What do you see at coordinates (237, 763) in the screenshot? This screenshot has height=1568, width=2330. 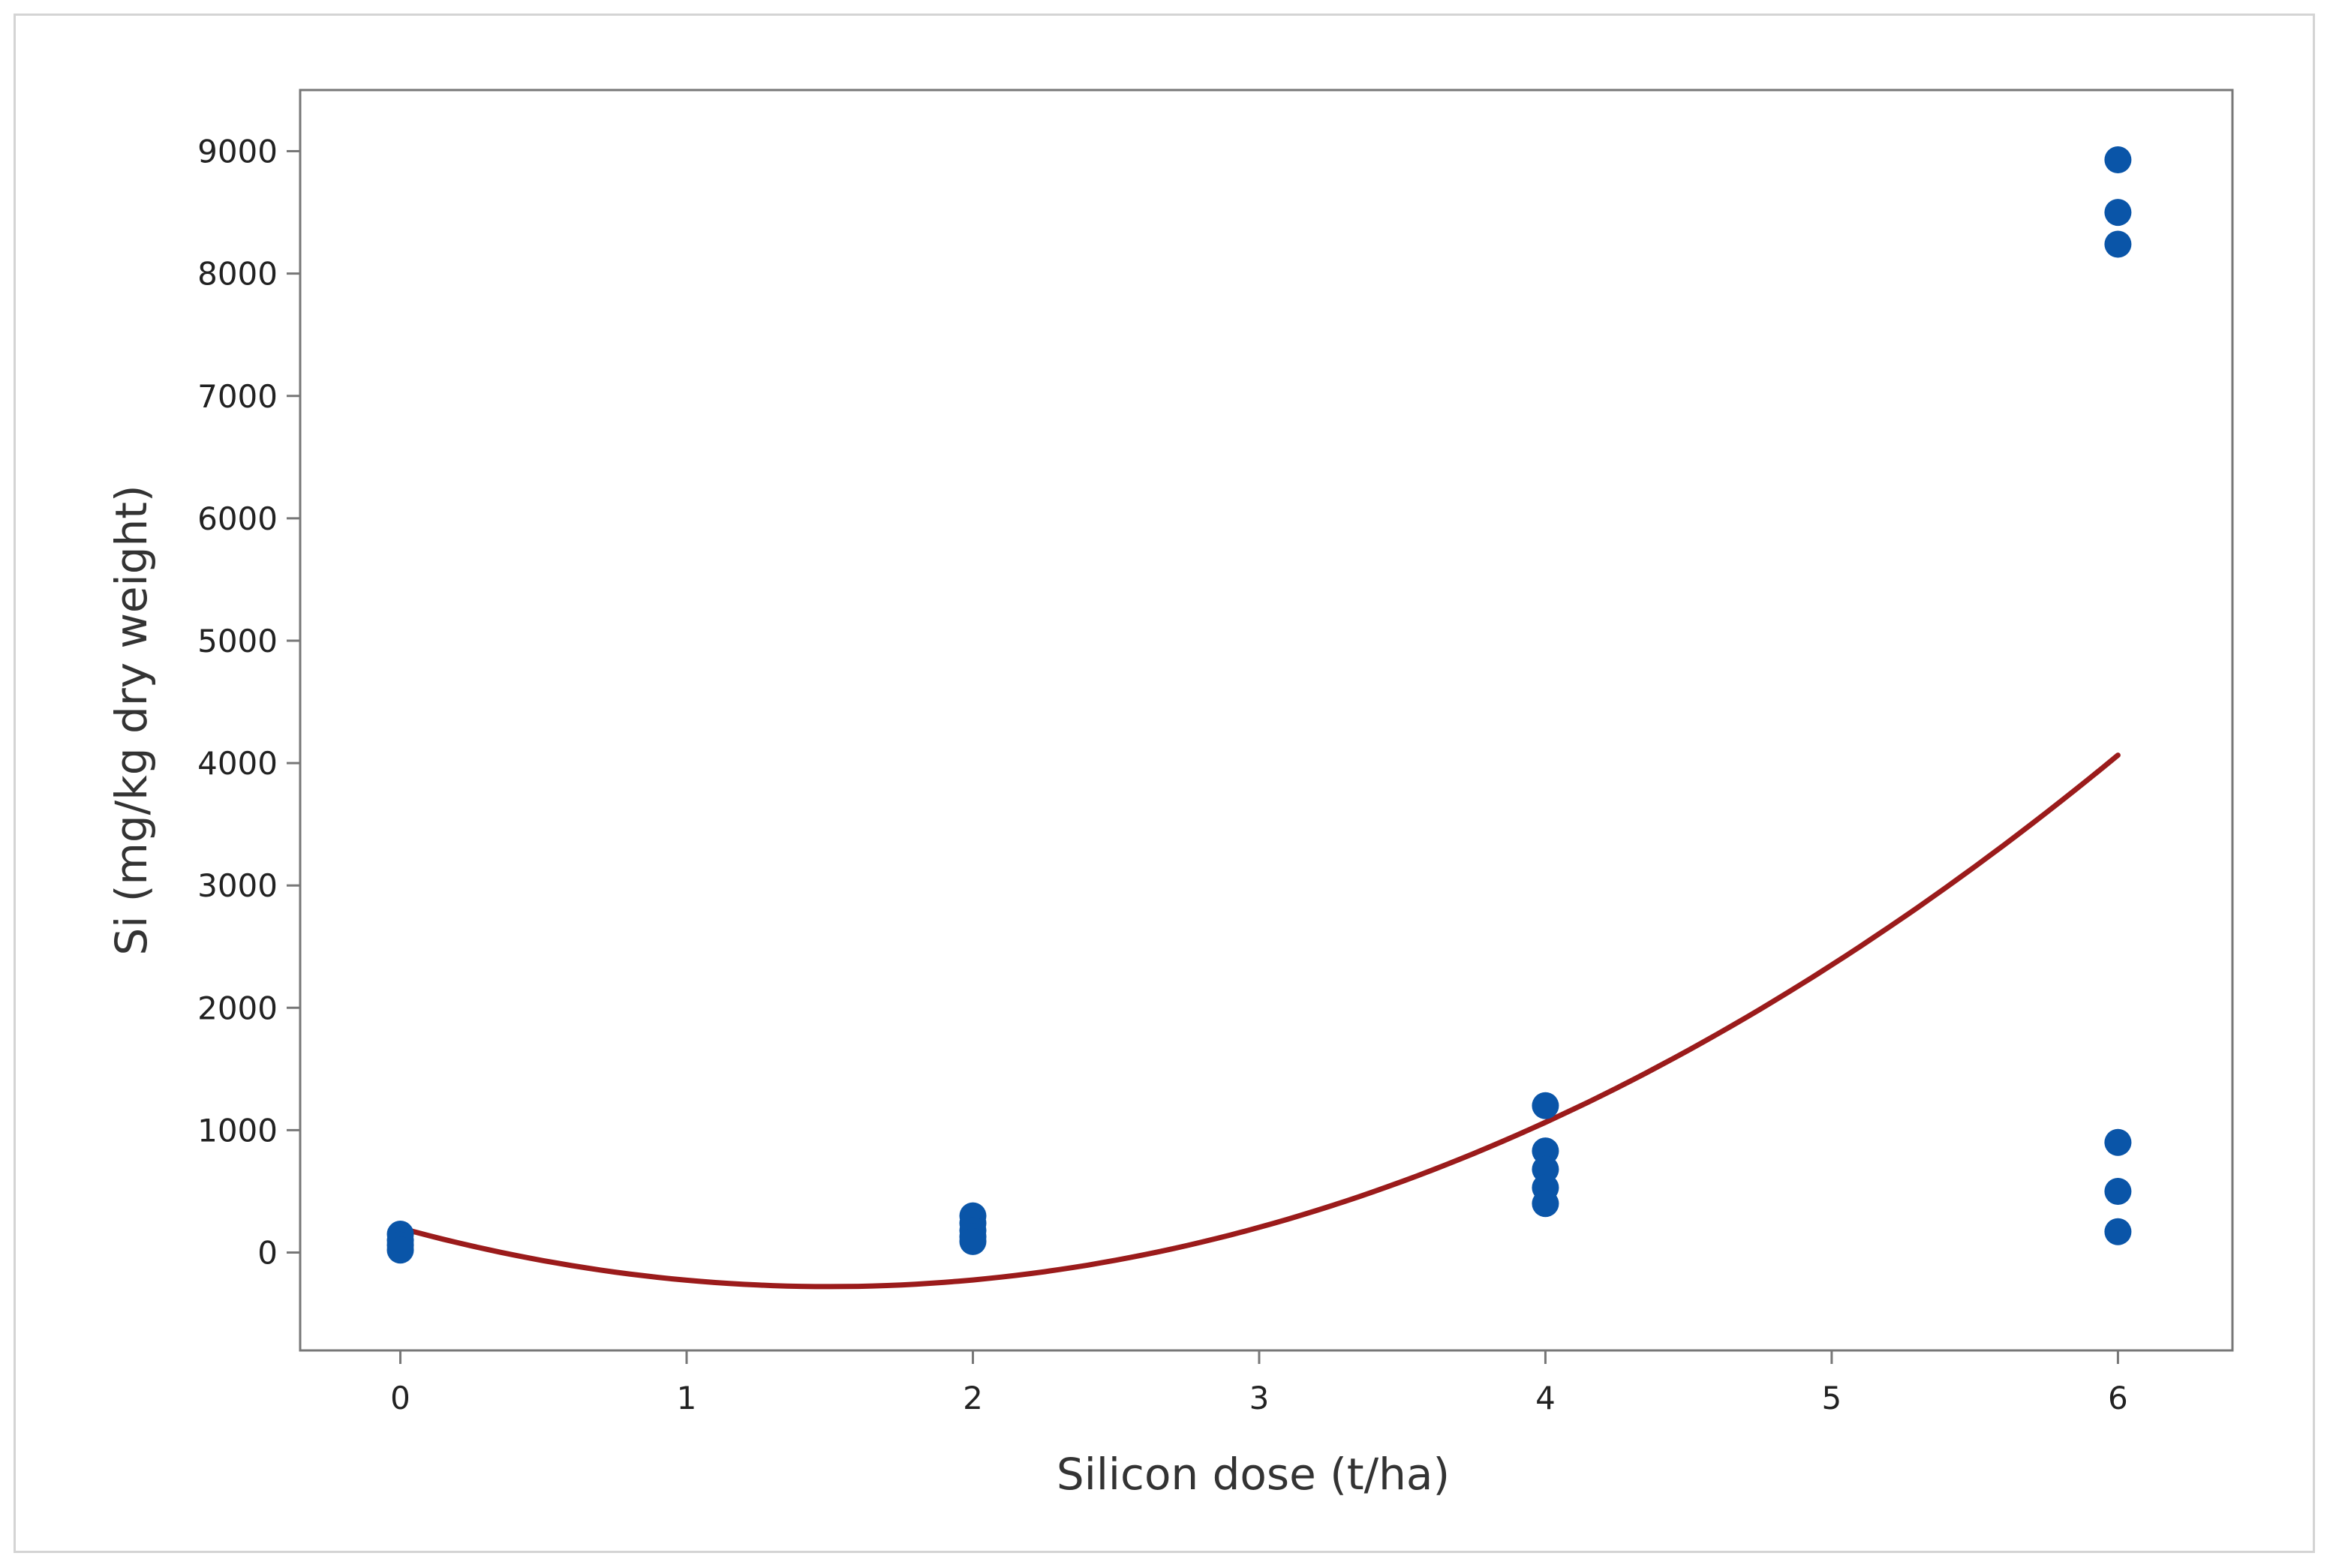 I see `y-tick-label: 4000` at bounding box center [237, 763].